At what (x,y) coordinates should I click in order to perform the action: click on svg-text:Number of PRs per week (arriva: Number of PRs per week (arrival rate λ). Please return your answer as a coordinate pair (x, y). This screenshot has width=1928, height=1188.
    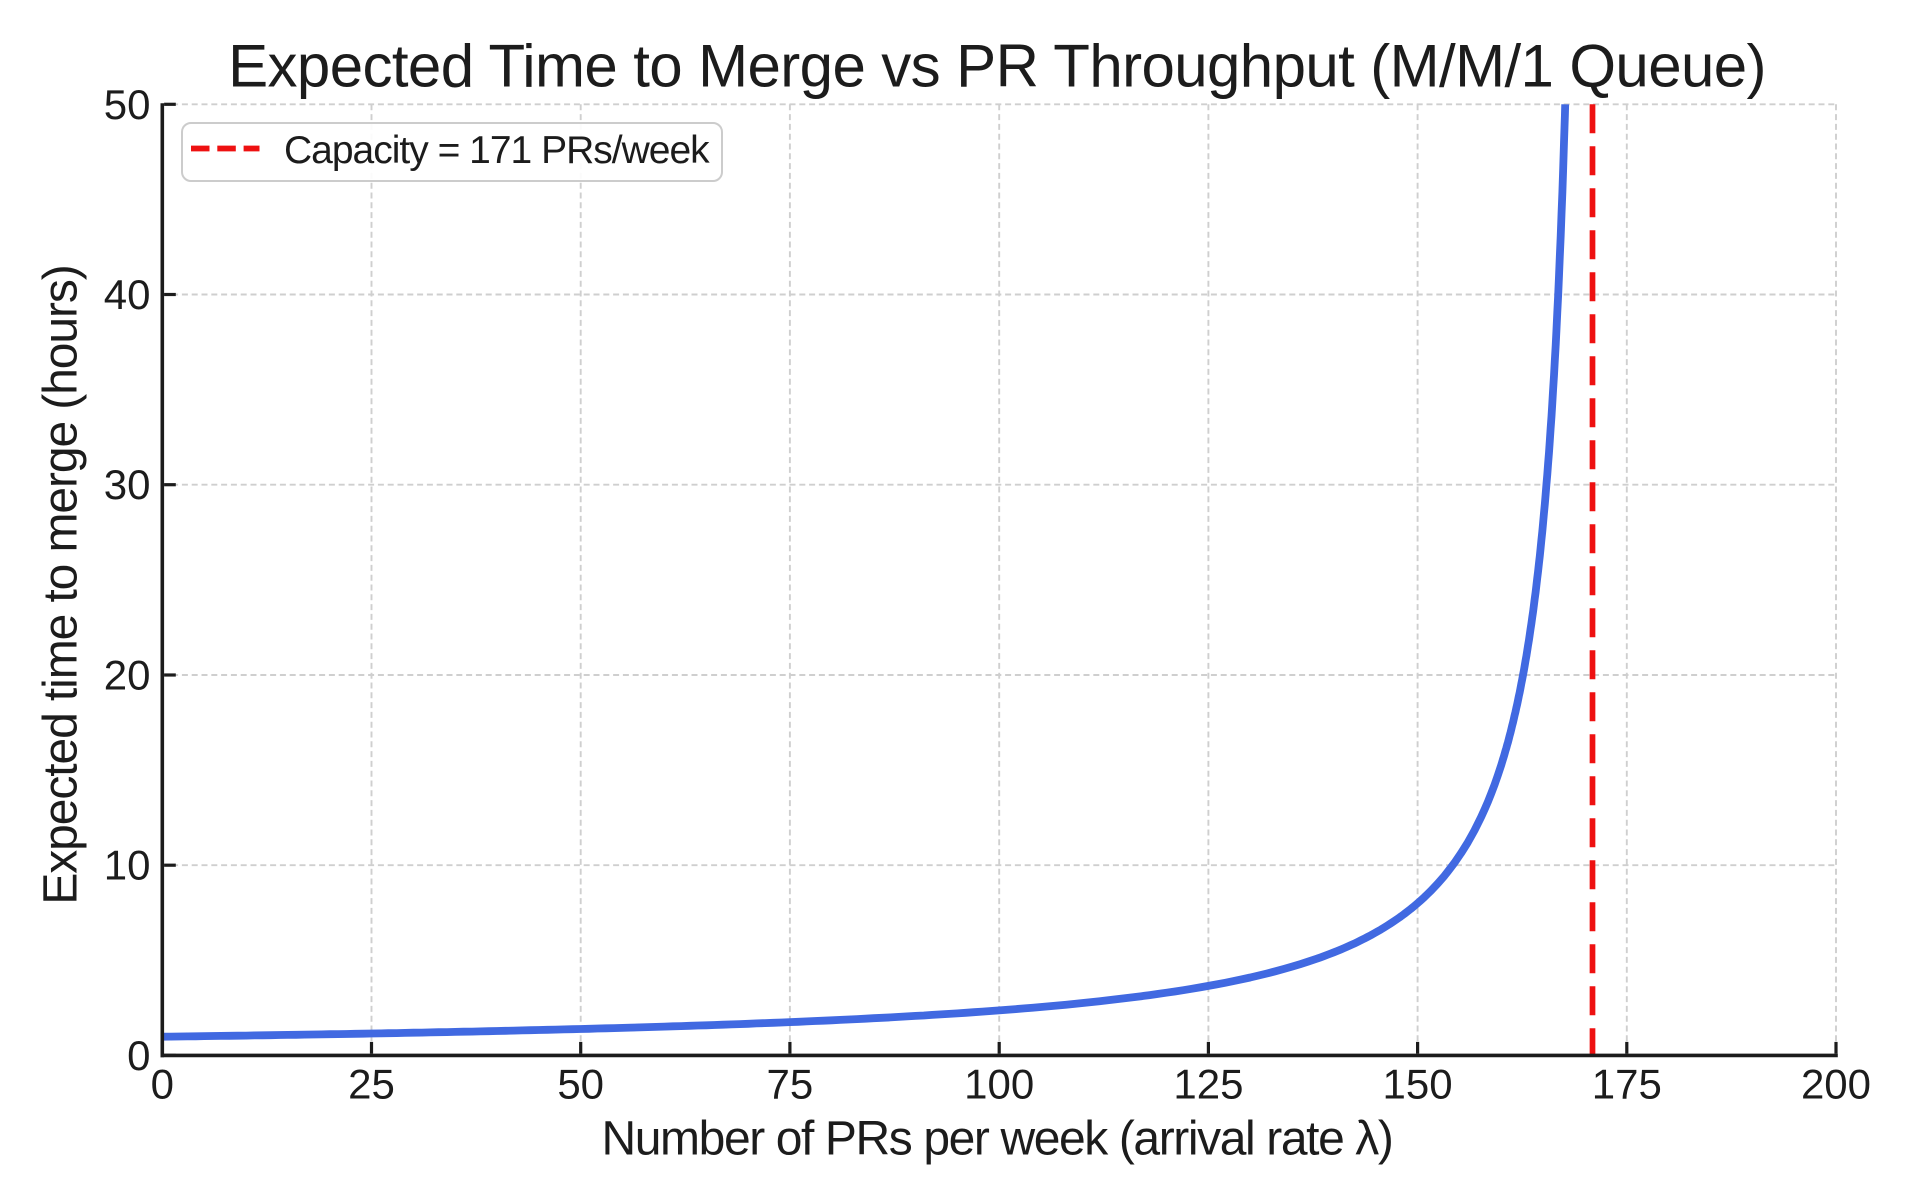
    Looking at the image, I should click on (997, 1139).